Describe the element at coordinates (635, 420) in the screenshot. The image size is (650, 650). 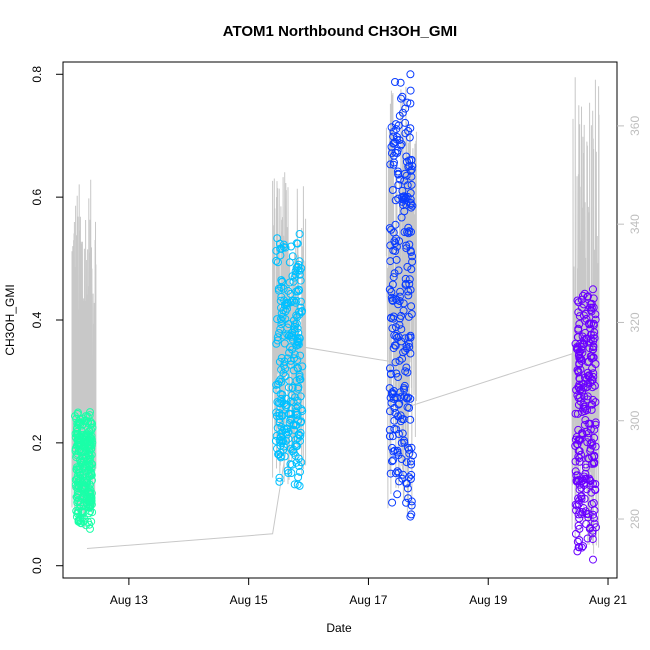
I see `y2-tick-label: 300` at that location.